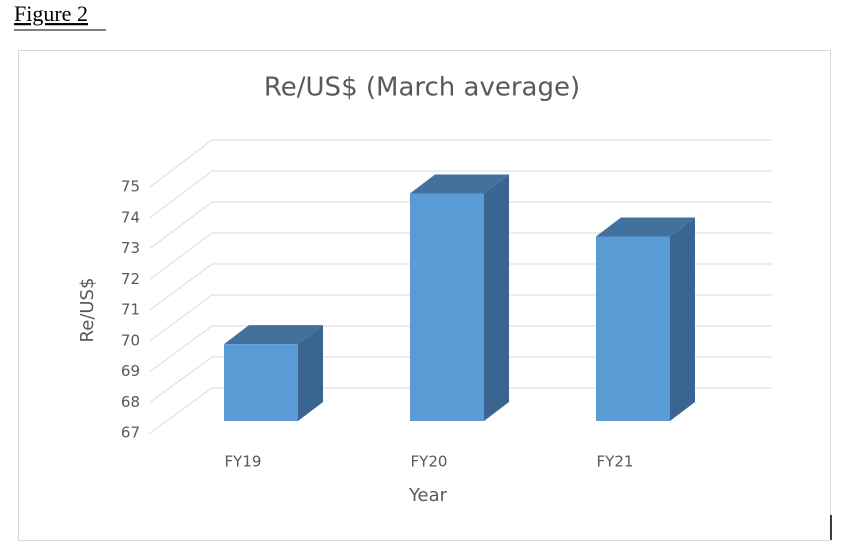 The height and width of the screenshot is (552, 864). I want to click on x-tick-label: FY19, so click(243, 462).